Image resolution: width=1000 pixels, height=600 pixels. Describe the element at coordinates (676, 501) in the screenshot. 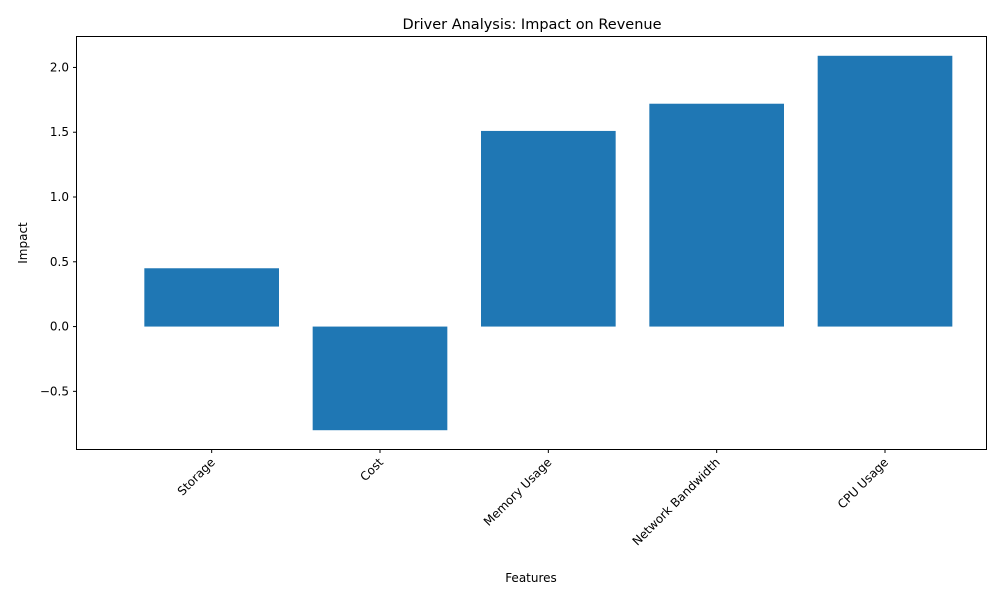

I see `x-tick-label: Network Bandwidth` at that location.